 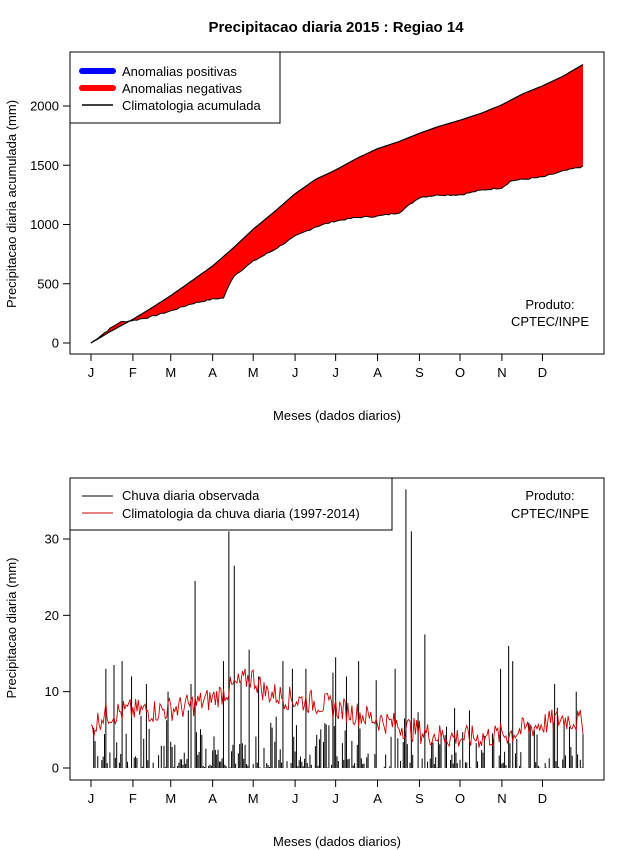 What do you see at coordinates (11, 204) in the screenshot?
I see `y-axis-label-top: Precipitacao diaria acumulada (mm)` at bounding box center [11, 204].